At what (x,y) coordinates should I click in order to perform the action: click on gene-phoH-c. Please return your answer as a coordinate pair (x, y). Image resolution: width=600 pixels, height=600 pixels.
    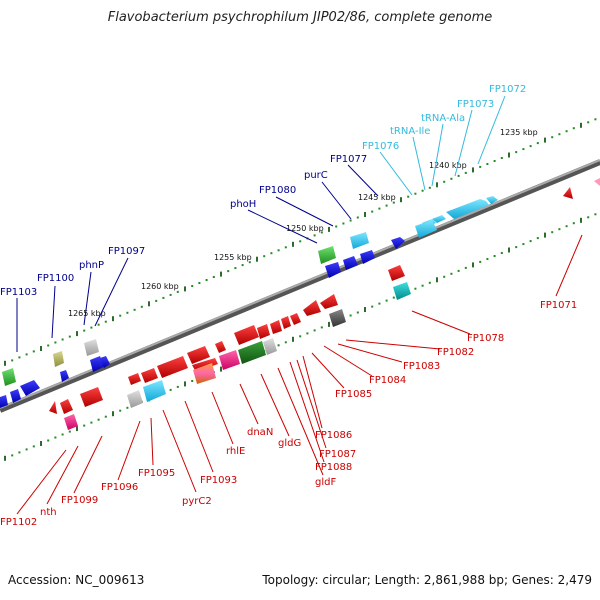
    Looking at the image, I should click on (333, 270).